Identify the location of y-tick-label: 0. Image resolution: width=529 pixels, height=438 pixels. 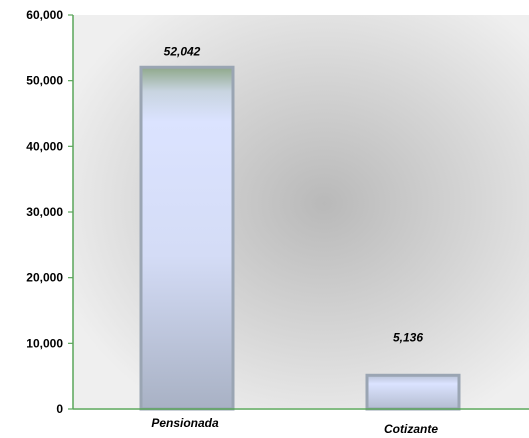
(59, 409).